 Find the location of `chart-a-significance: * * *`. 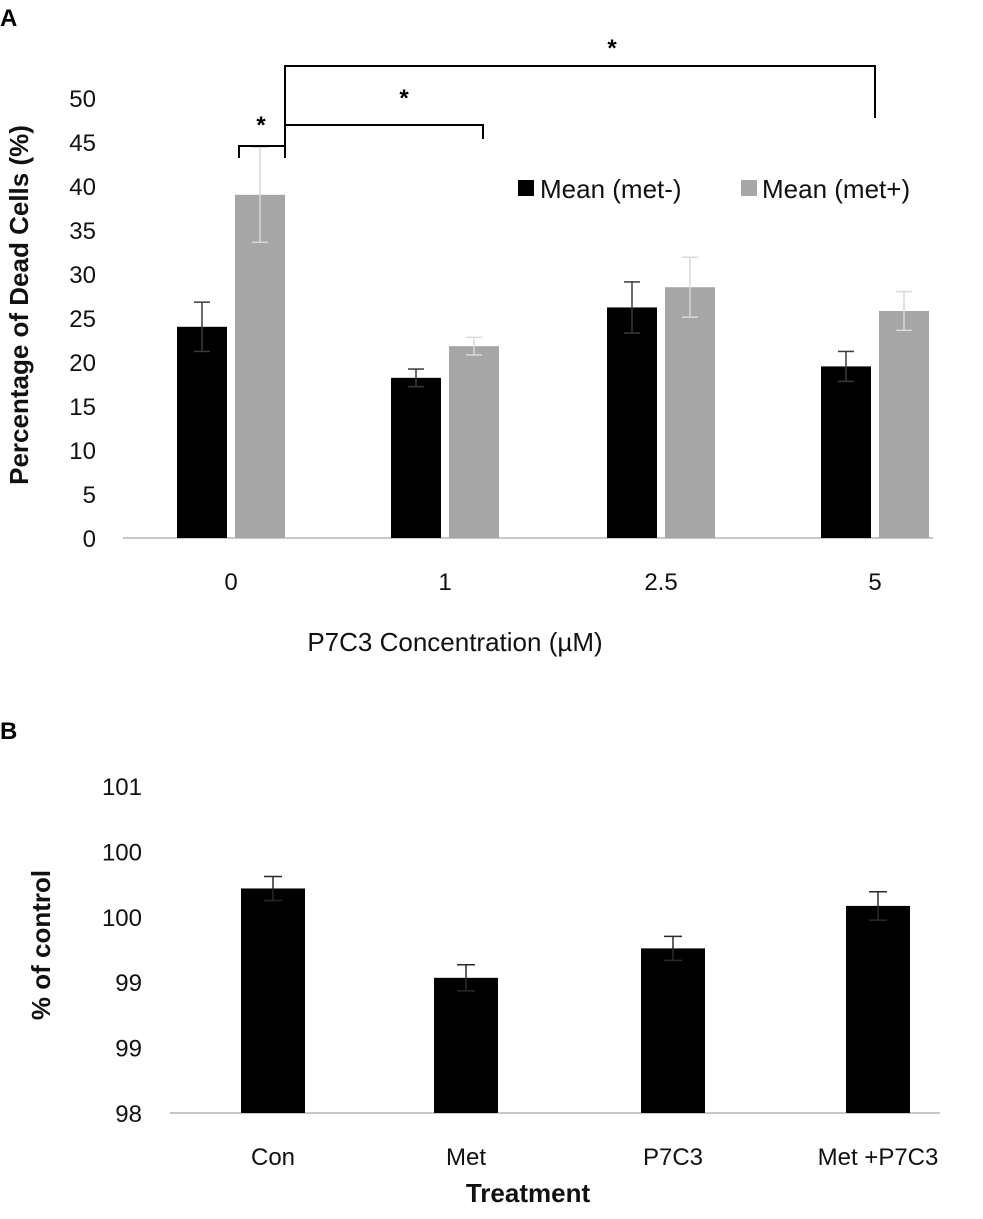

chart-a-significance: * * * is located at coordinates (557, 96).